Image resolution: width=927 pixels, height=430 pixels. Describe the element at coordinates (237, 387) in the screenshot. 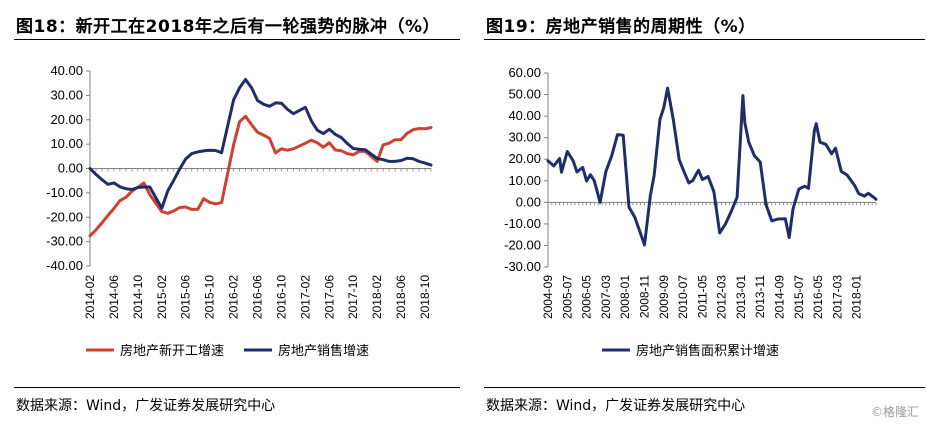

I see `source-rule-left` at that location.